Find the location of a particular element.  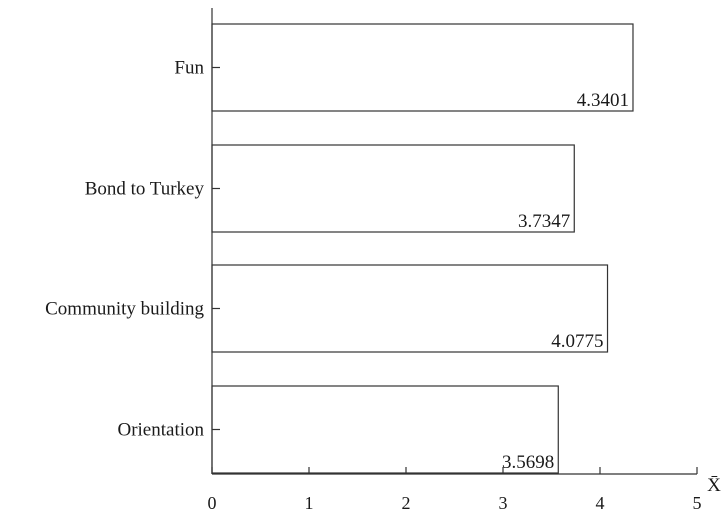

bar-value-label: 4.3401 is located at coordinates (603, 100).